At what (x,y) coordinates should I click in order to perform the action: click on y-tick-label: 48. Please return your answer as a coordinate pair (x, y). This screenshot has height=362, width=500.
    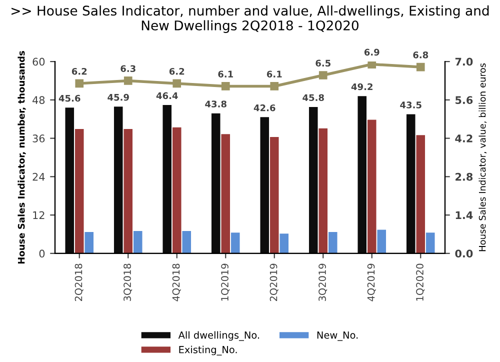
    Looking at the image, I should click on (38, 100).